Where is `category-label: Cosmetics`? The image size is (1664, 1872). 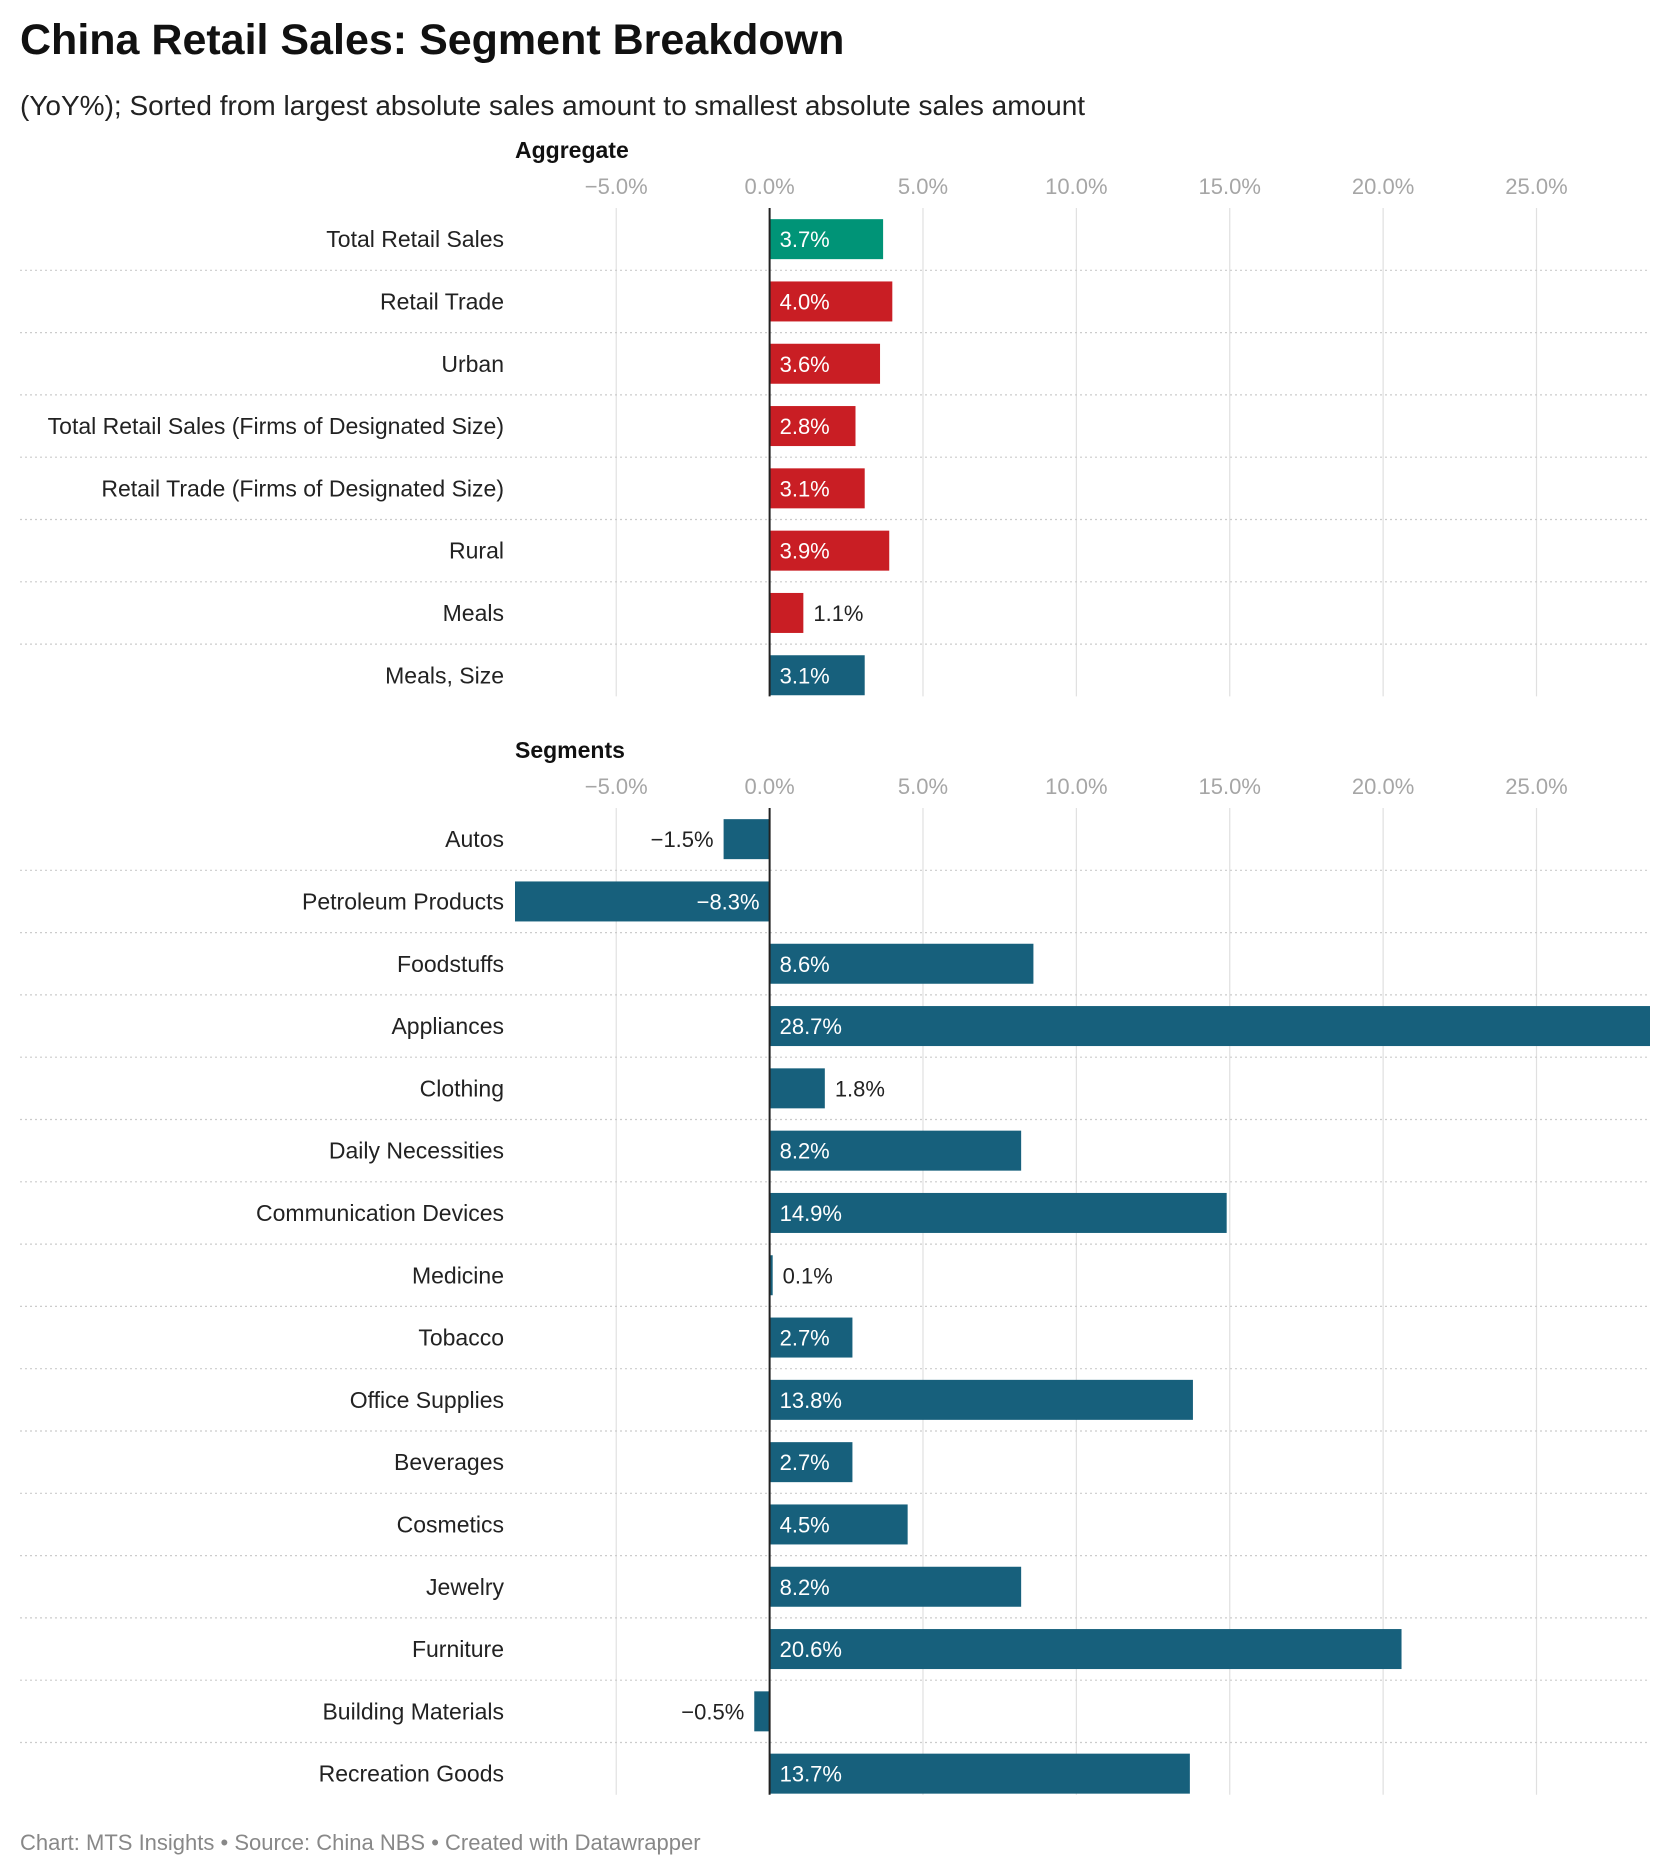 category-label: Cosmetics is located at coordinates (450, 1524).